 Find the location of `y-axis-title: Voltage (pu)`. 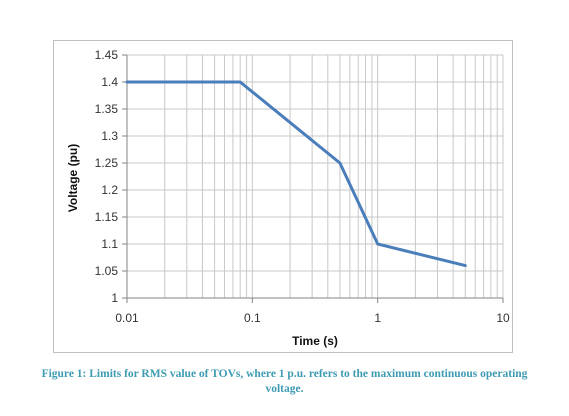

y-axis-title: Voltage (pu) is located at coordinates (73, 178).